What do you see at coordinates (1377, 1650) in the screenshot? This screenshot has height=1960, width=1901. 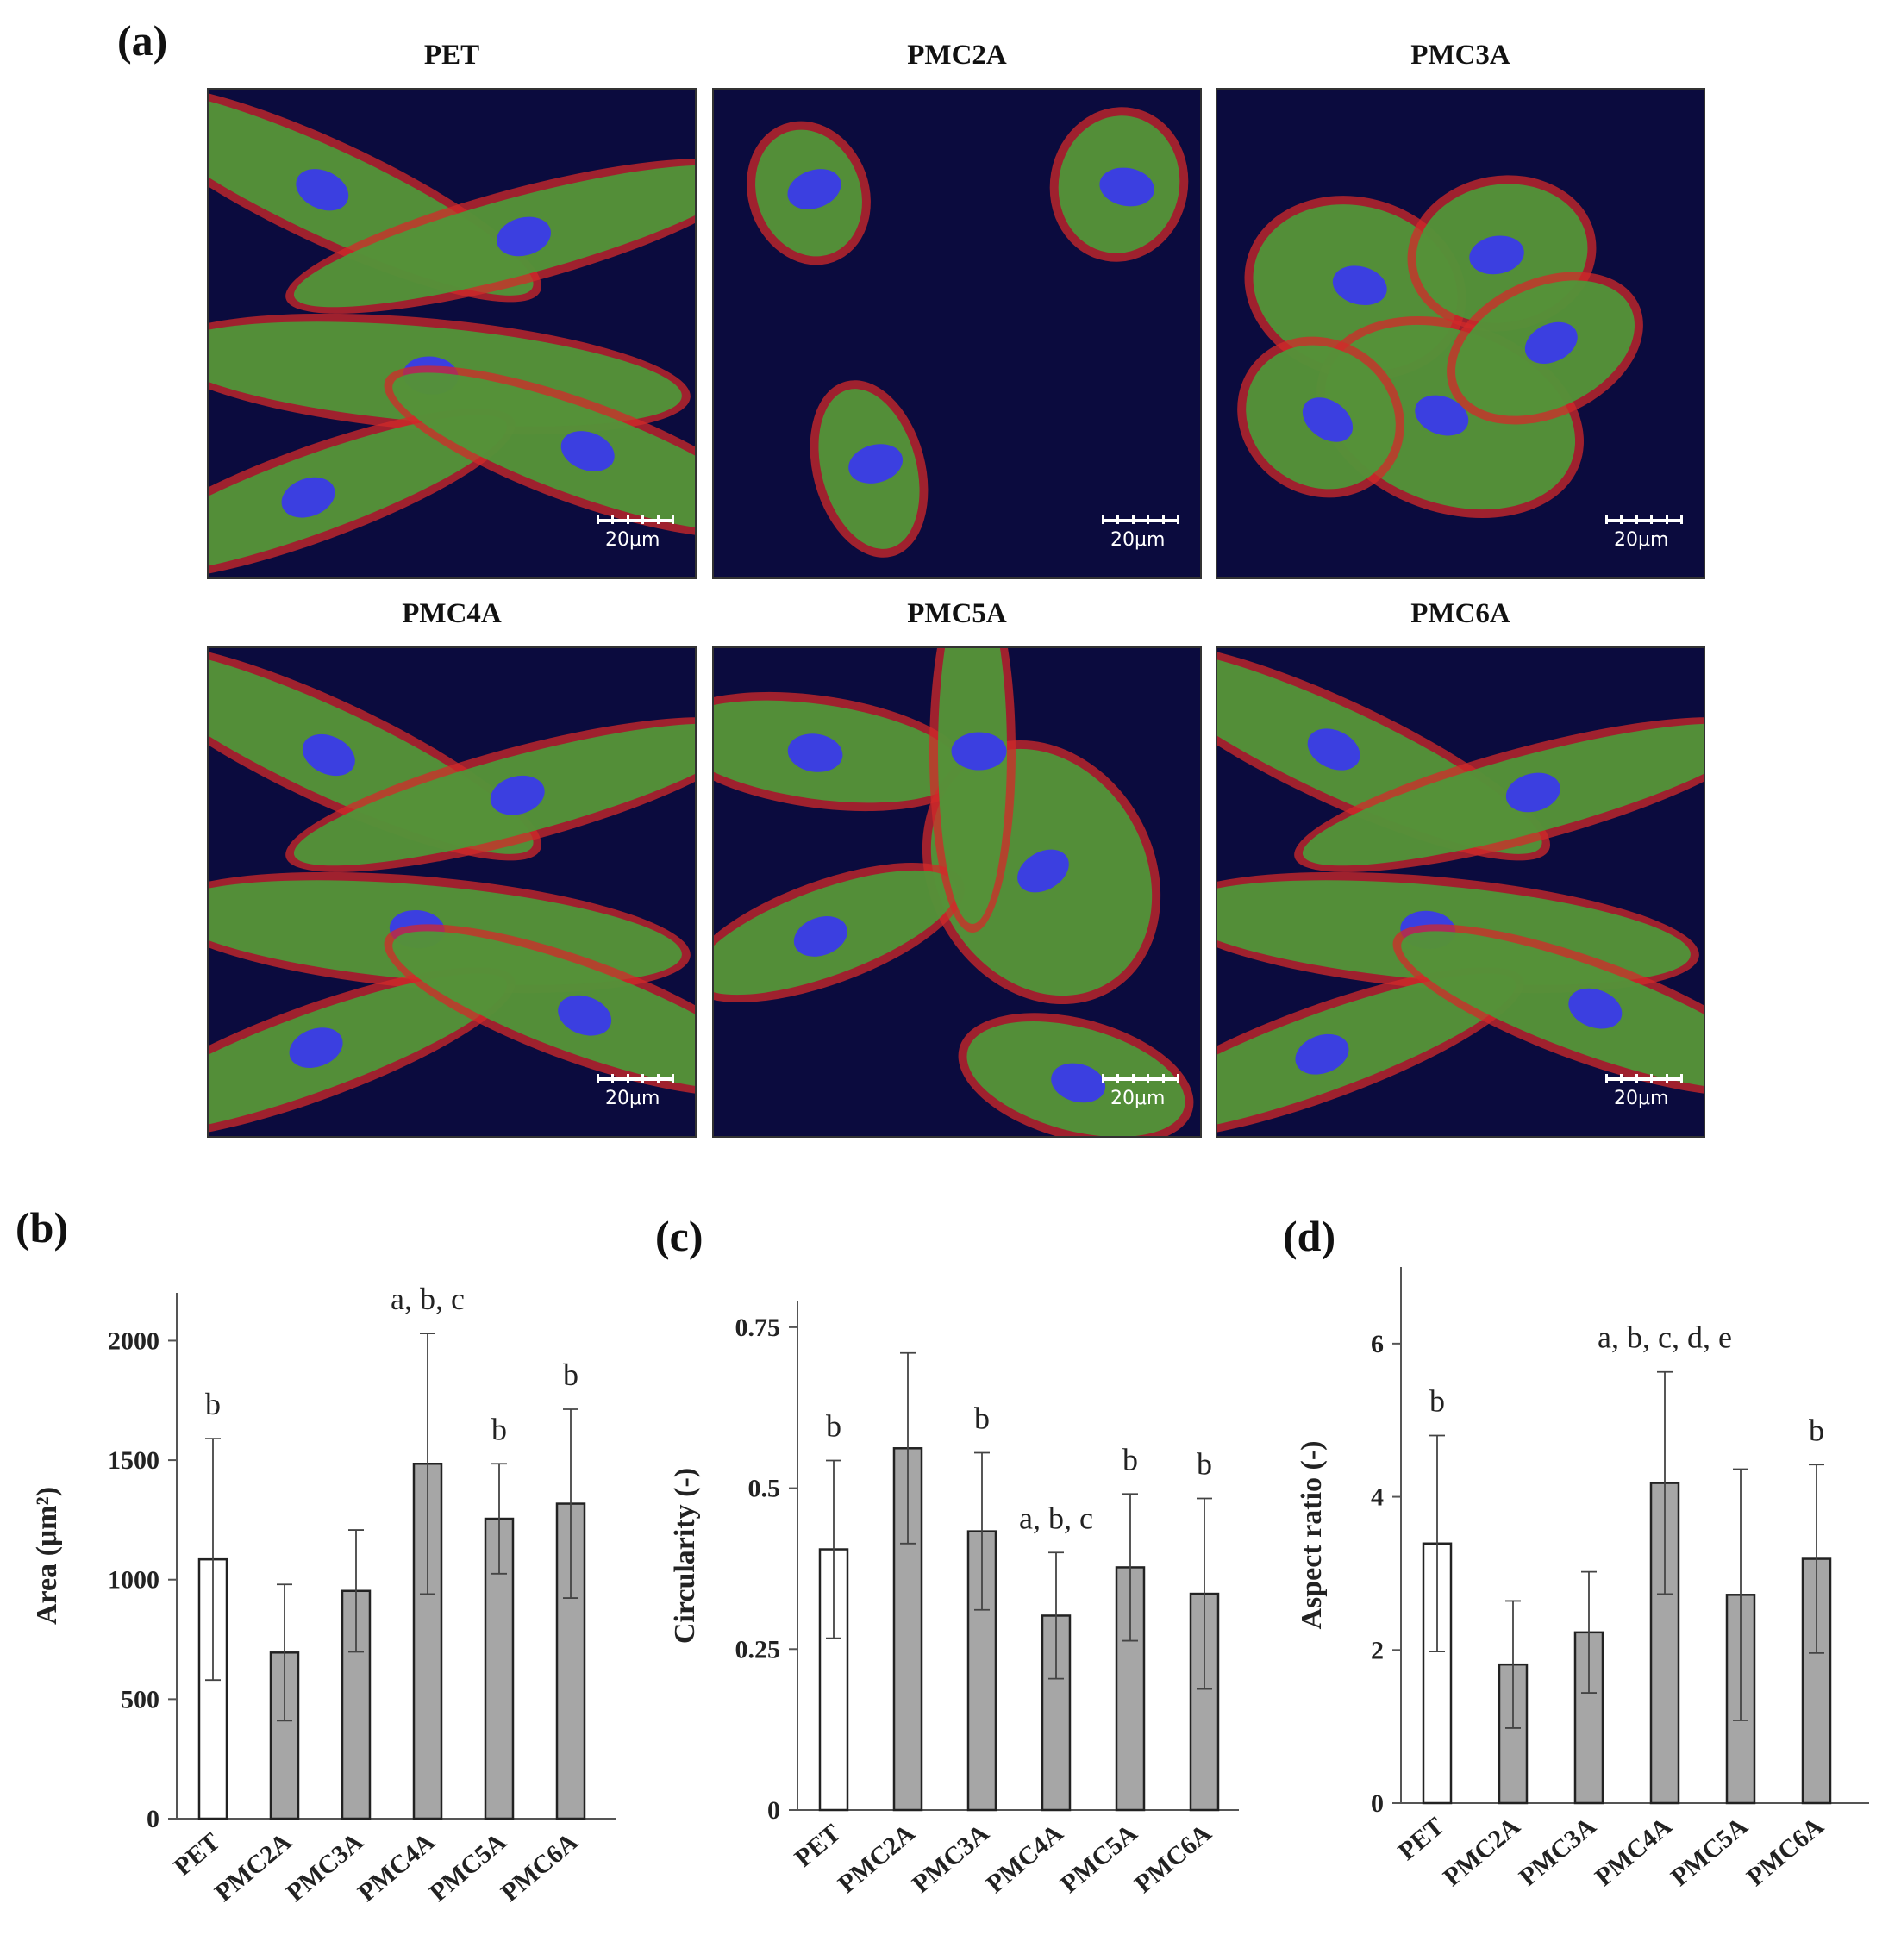 I see `y-tick-label: 2` at bounding box center [1377, 1650].